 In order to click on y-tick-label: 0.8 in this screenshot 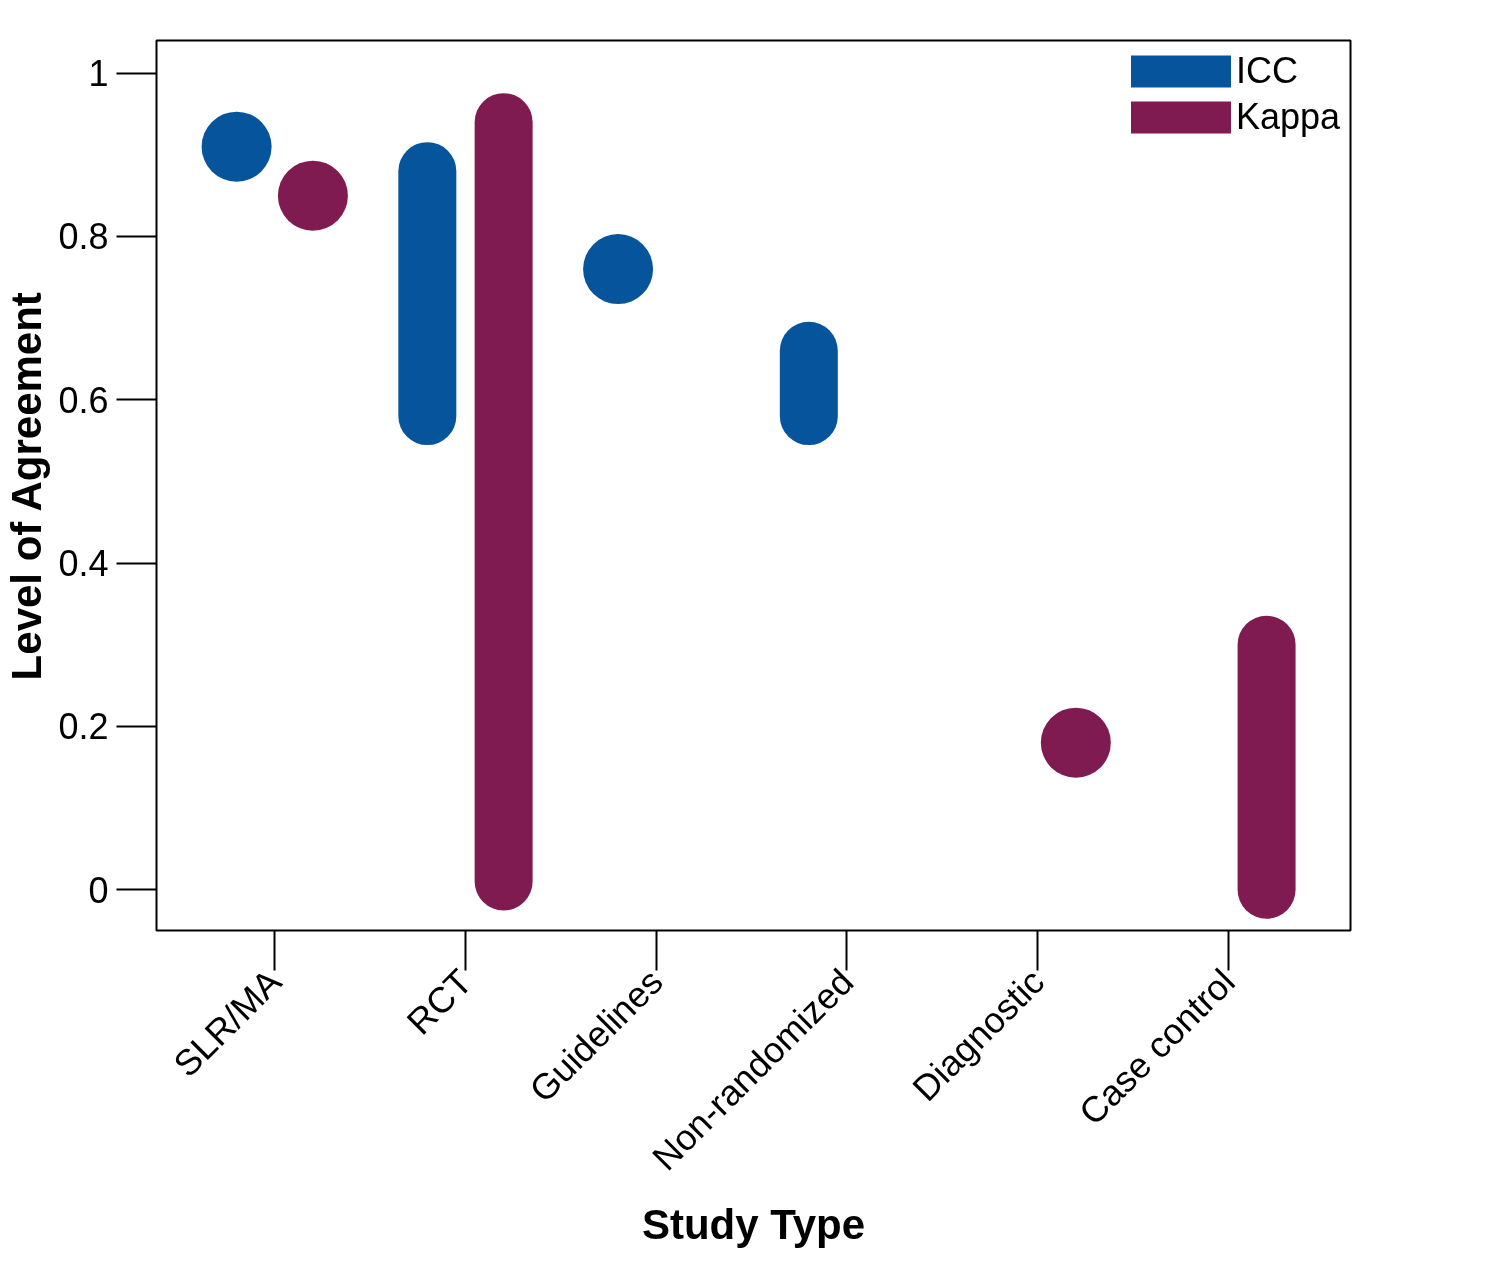, I will do `click(83, 237)`.